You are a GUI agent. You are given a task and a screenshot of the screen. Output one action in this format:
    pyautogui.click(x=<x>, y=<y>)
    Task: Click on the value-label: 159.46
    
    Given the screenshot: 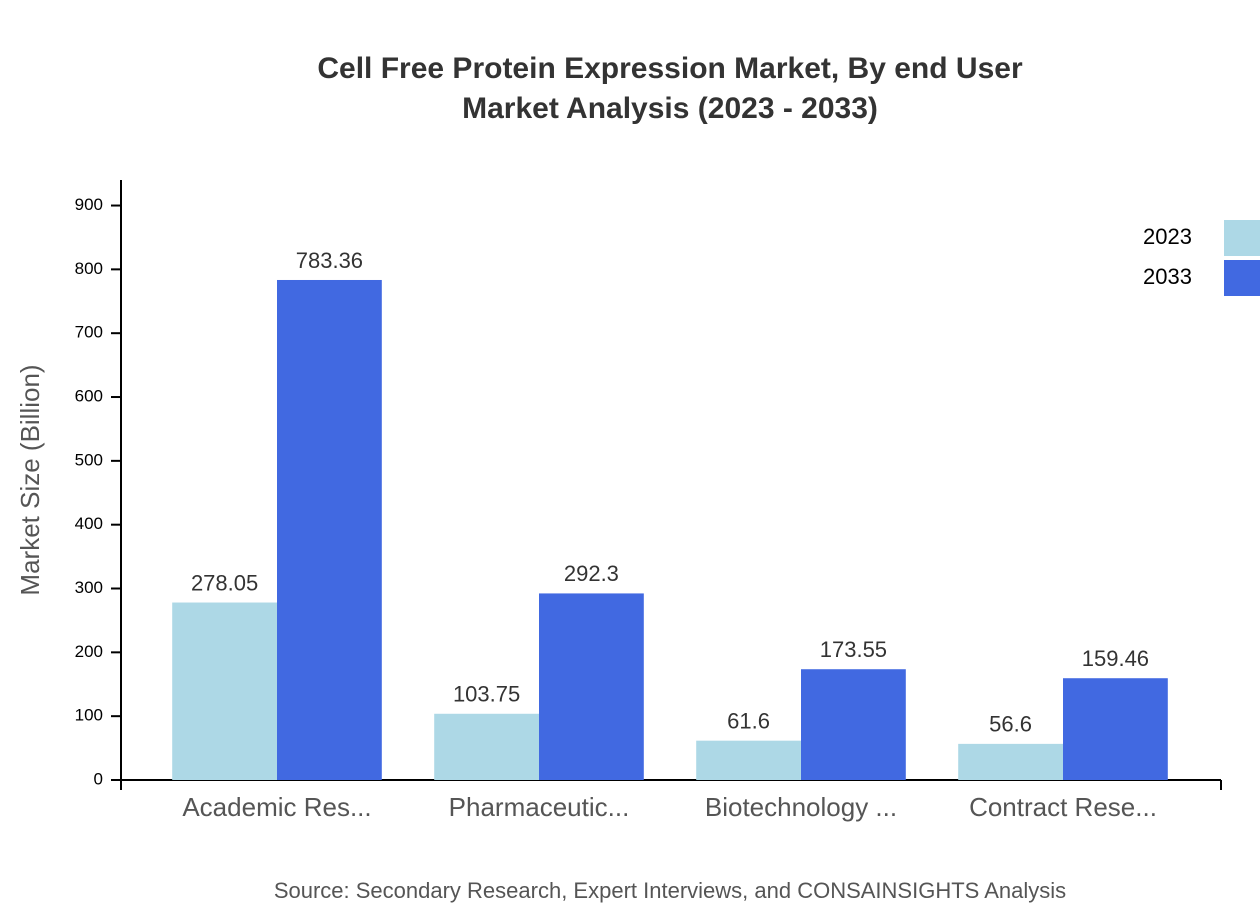 What is the action you would take?
    pyautogui.click(x=1115, y=658)
    